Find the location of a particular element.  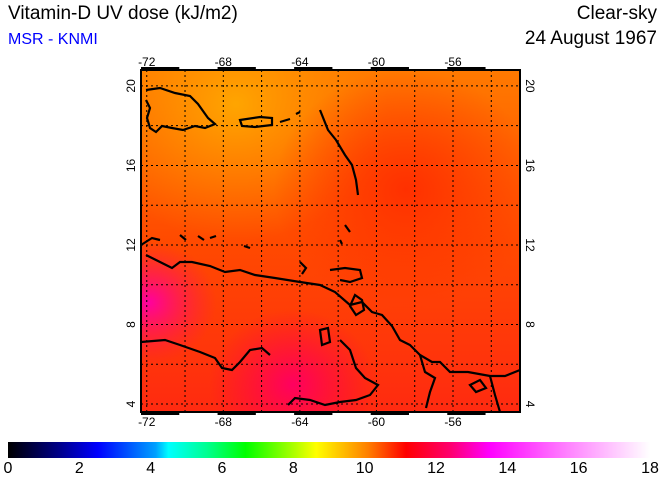

colorbar-label: 16 is located at coordinates (578, 468).